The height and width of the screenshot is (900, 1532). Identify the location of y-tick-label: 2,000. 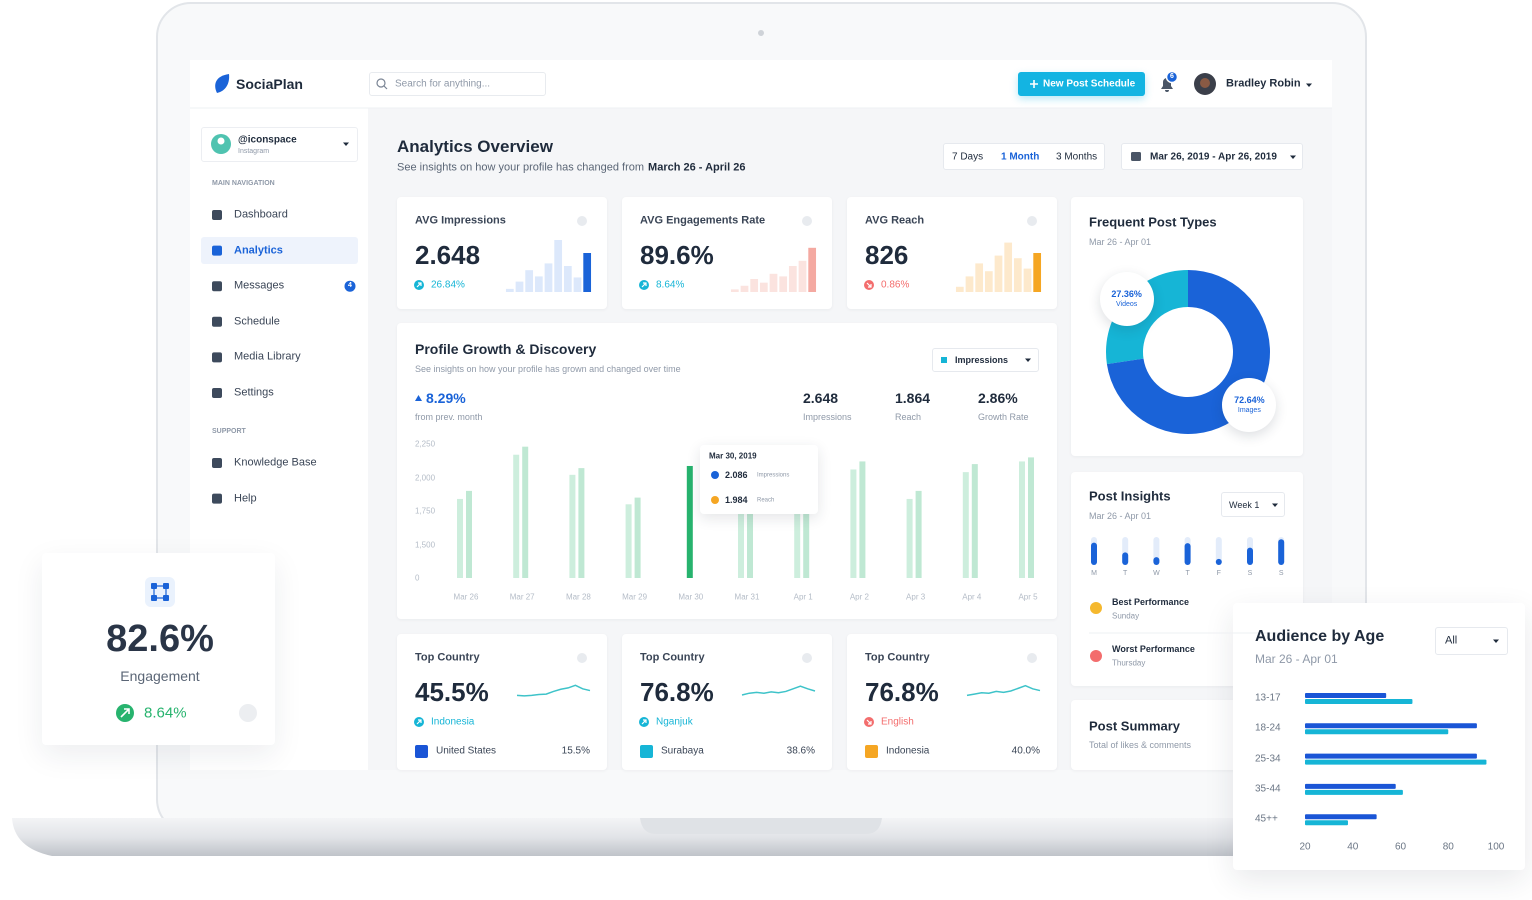
(425, 477).